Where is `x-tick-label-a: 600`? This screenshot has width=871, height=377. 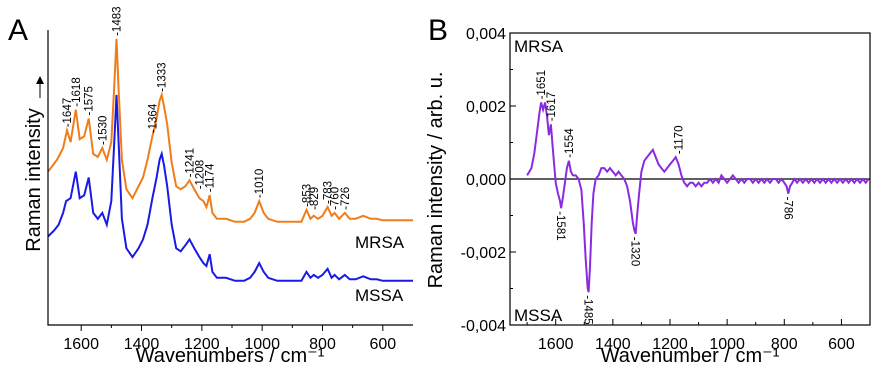
x-tick-label-a: 600 is located at coordinates (382, 344).